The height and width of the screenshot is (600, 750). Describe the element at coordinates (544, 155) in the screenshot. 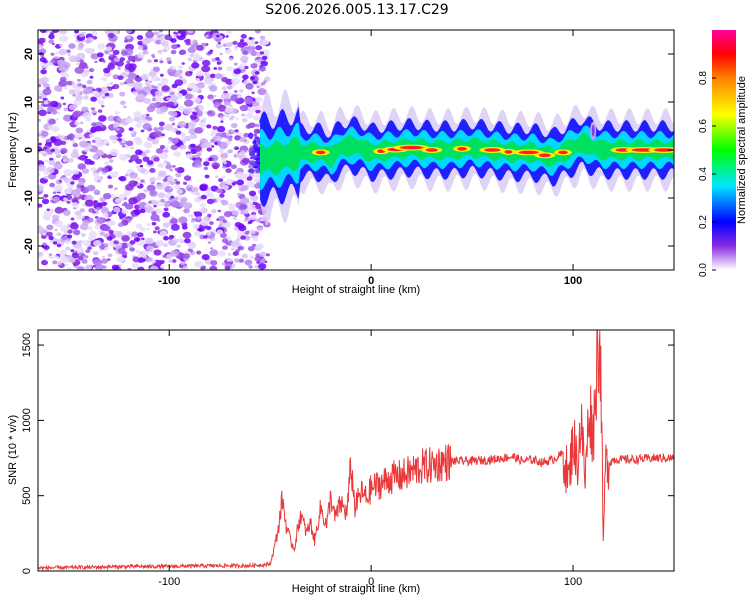

I see `ridge-core-inner` at that location.